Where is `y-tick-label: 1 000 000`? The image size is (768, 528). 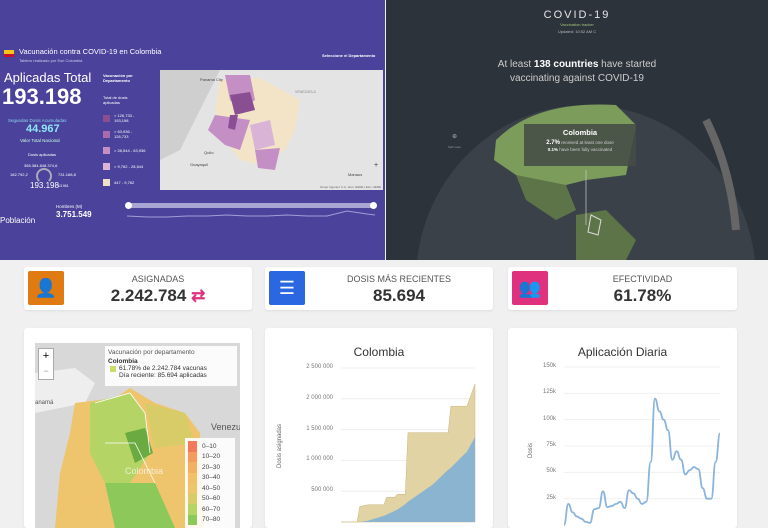 y-tick-label: 1 000 000 is located at coordinates (319, 459).